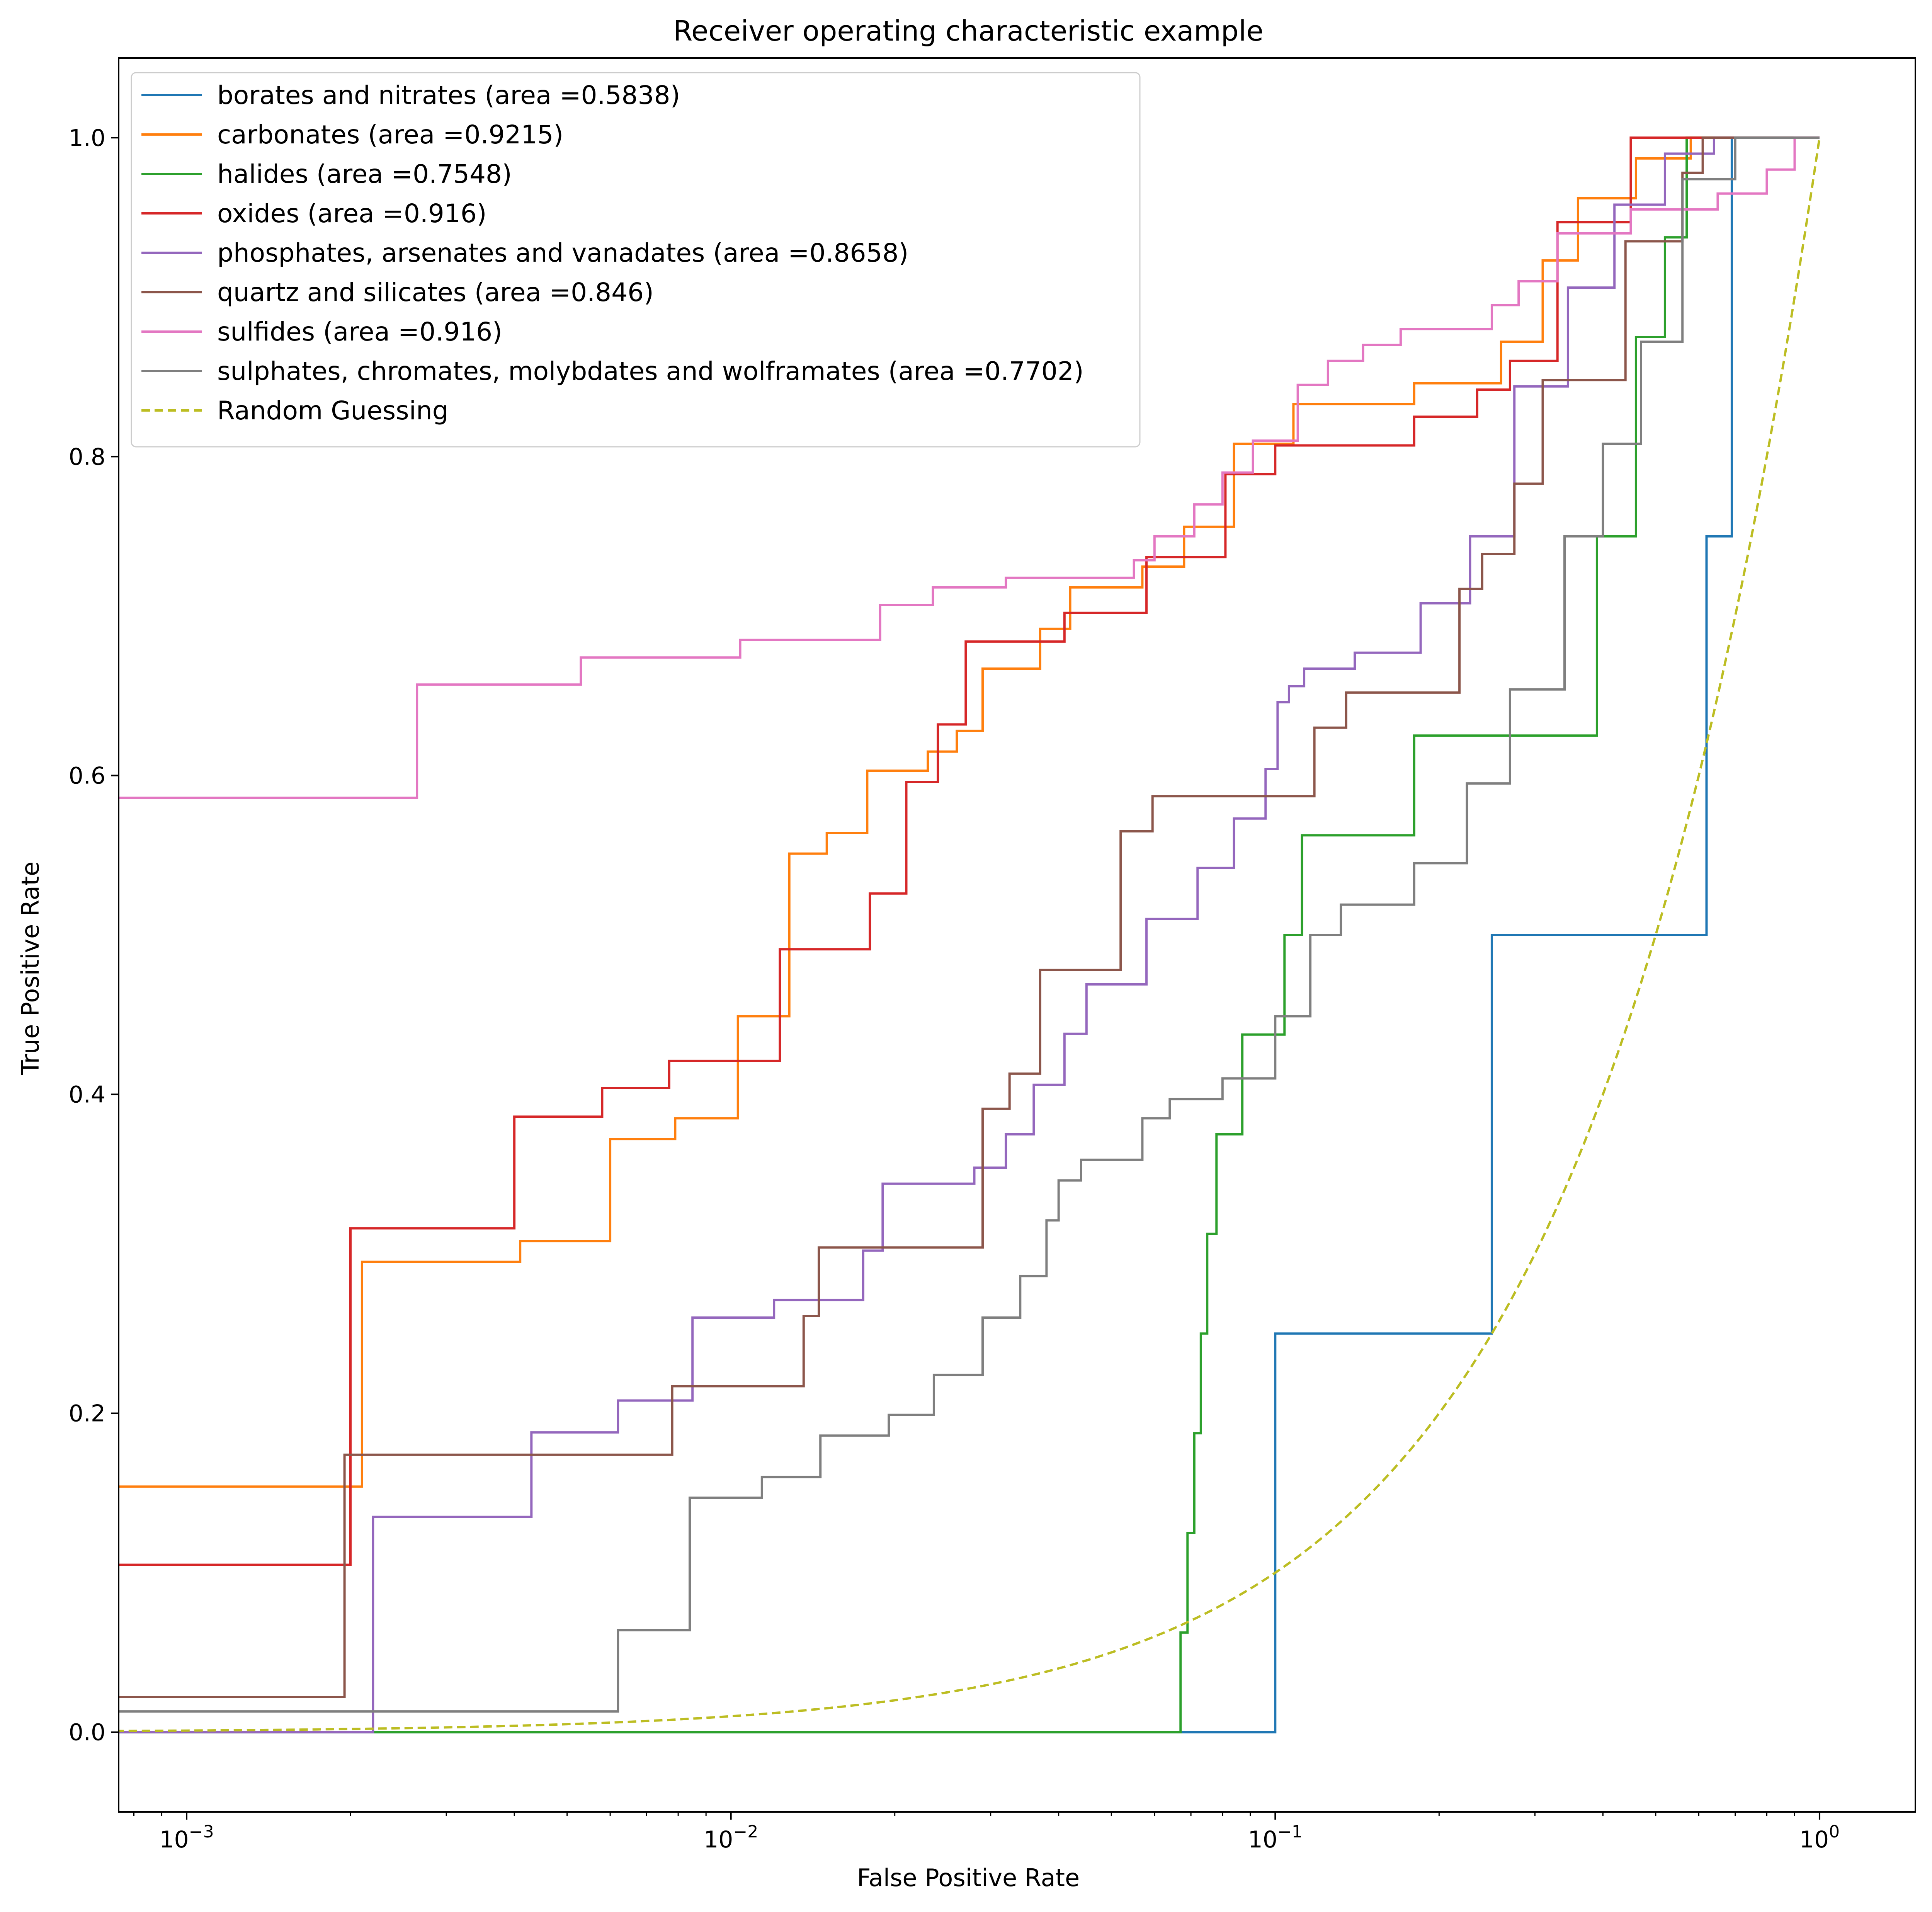 The height and width of the screenshot is (1912, 1932). I want to click on y-tick-label: 0.4, so click(87, 1094).